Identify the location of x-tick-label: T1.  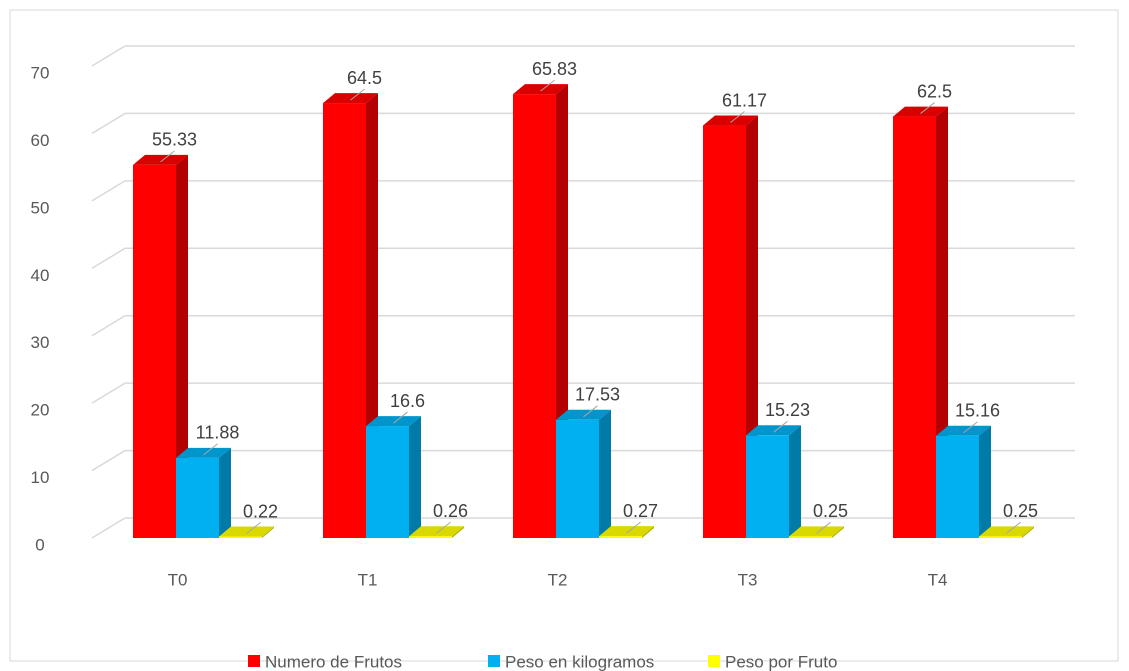
(368, 579).